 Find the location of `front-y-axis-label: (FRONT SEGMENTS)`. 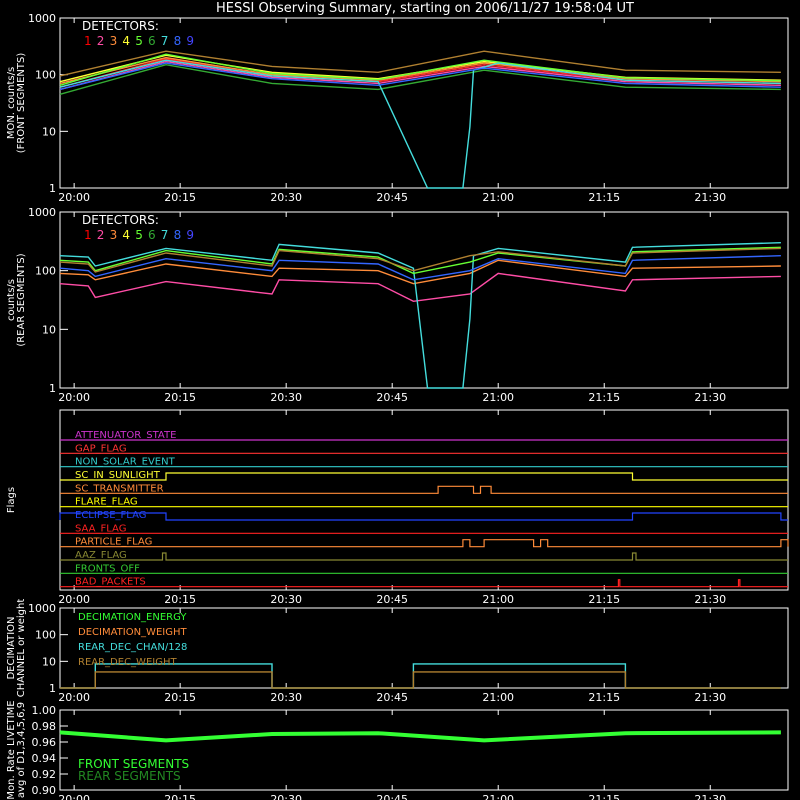

front-y-axis-label: (FRONT SEGMENTS) is located at coordinates (21, 103).